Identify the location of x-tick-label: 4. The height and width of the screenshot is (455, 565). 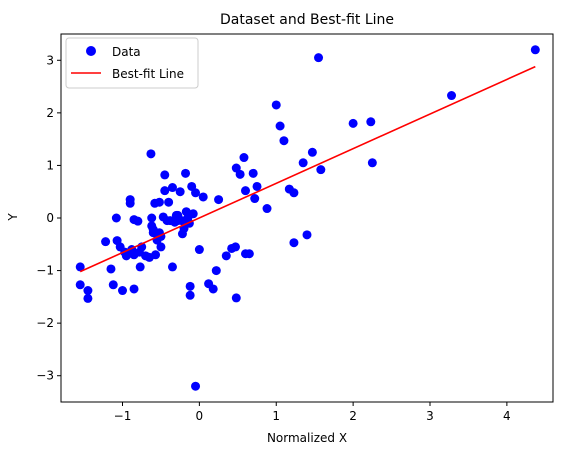
(507, 416).